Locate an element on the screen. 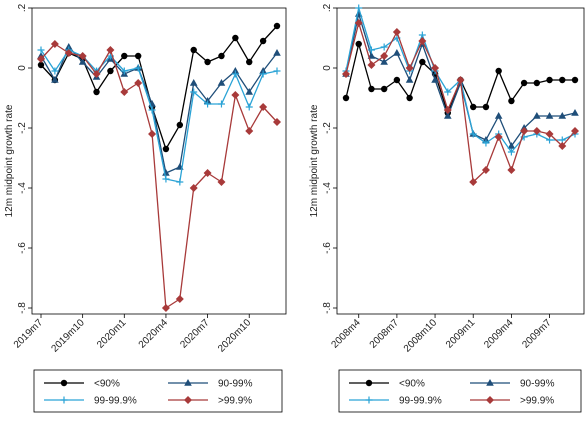  y-tick-label: -.6 is located at coordinates (327, 248).